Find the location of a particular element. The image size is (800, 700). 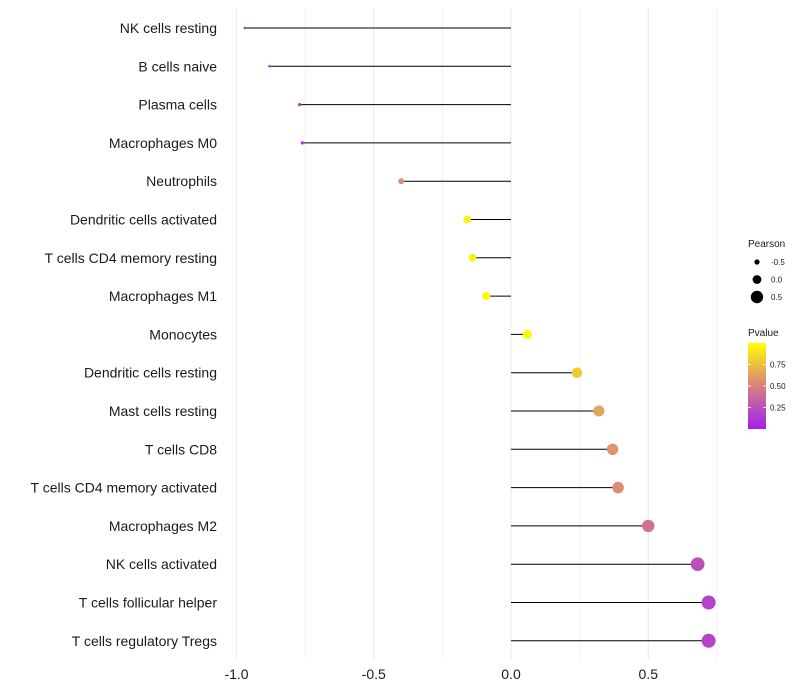

y-tick-label: NK cells activated is located at coordinates (161, 564).